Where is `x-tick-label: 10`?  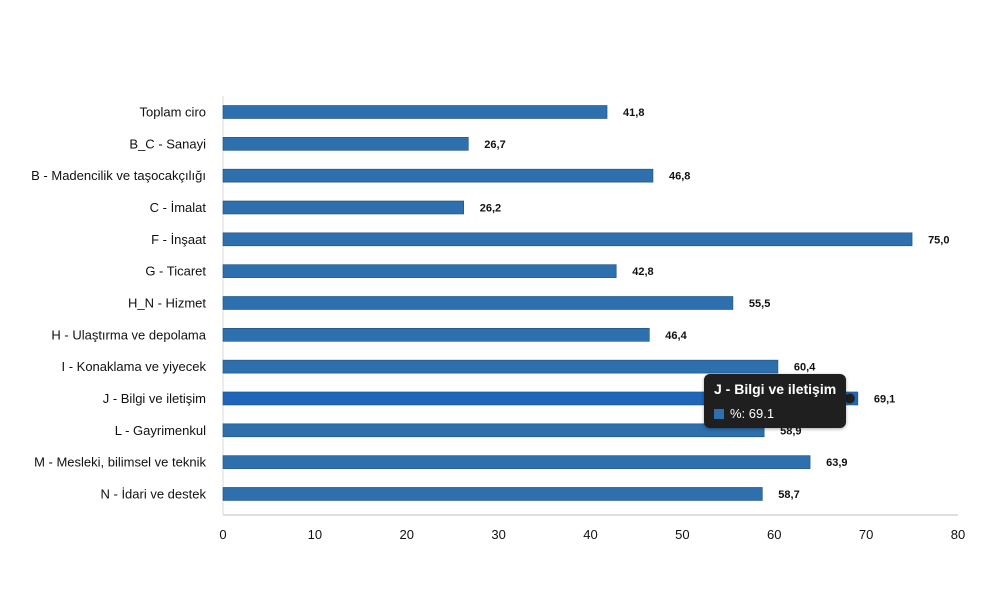 x-tick-label: 10 is located at coordinates (315, 534).